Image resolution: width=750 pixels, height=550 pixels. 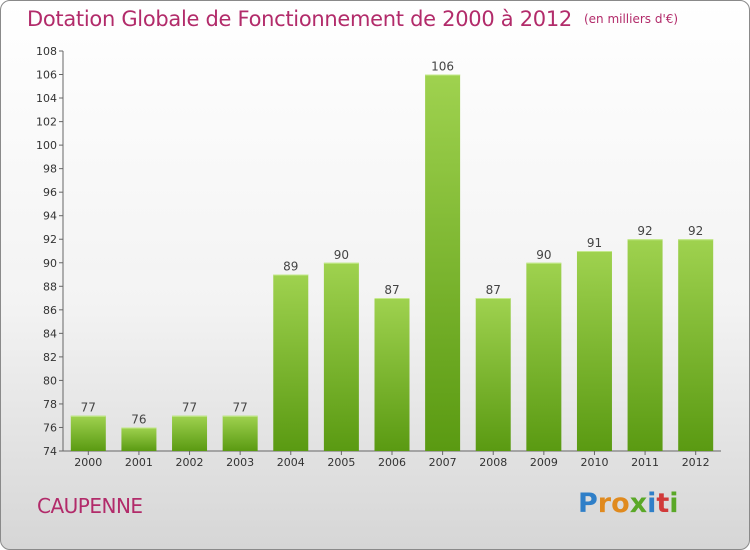 What do you see at coordinates (50, 216) in the screenshot?
I see `y-tick-label: 94` at bounding box center [50, 216].